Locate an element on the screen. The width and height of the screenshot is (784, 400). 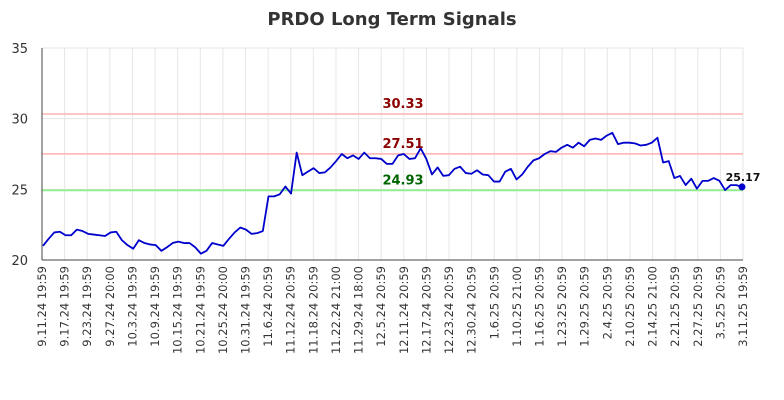
x-tick-label: 10.25.24 20:00 is located at coordinates (223, 310).